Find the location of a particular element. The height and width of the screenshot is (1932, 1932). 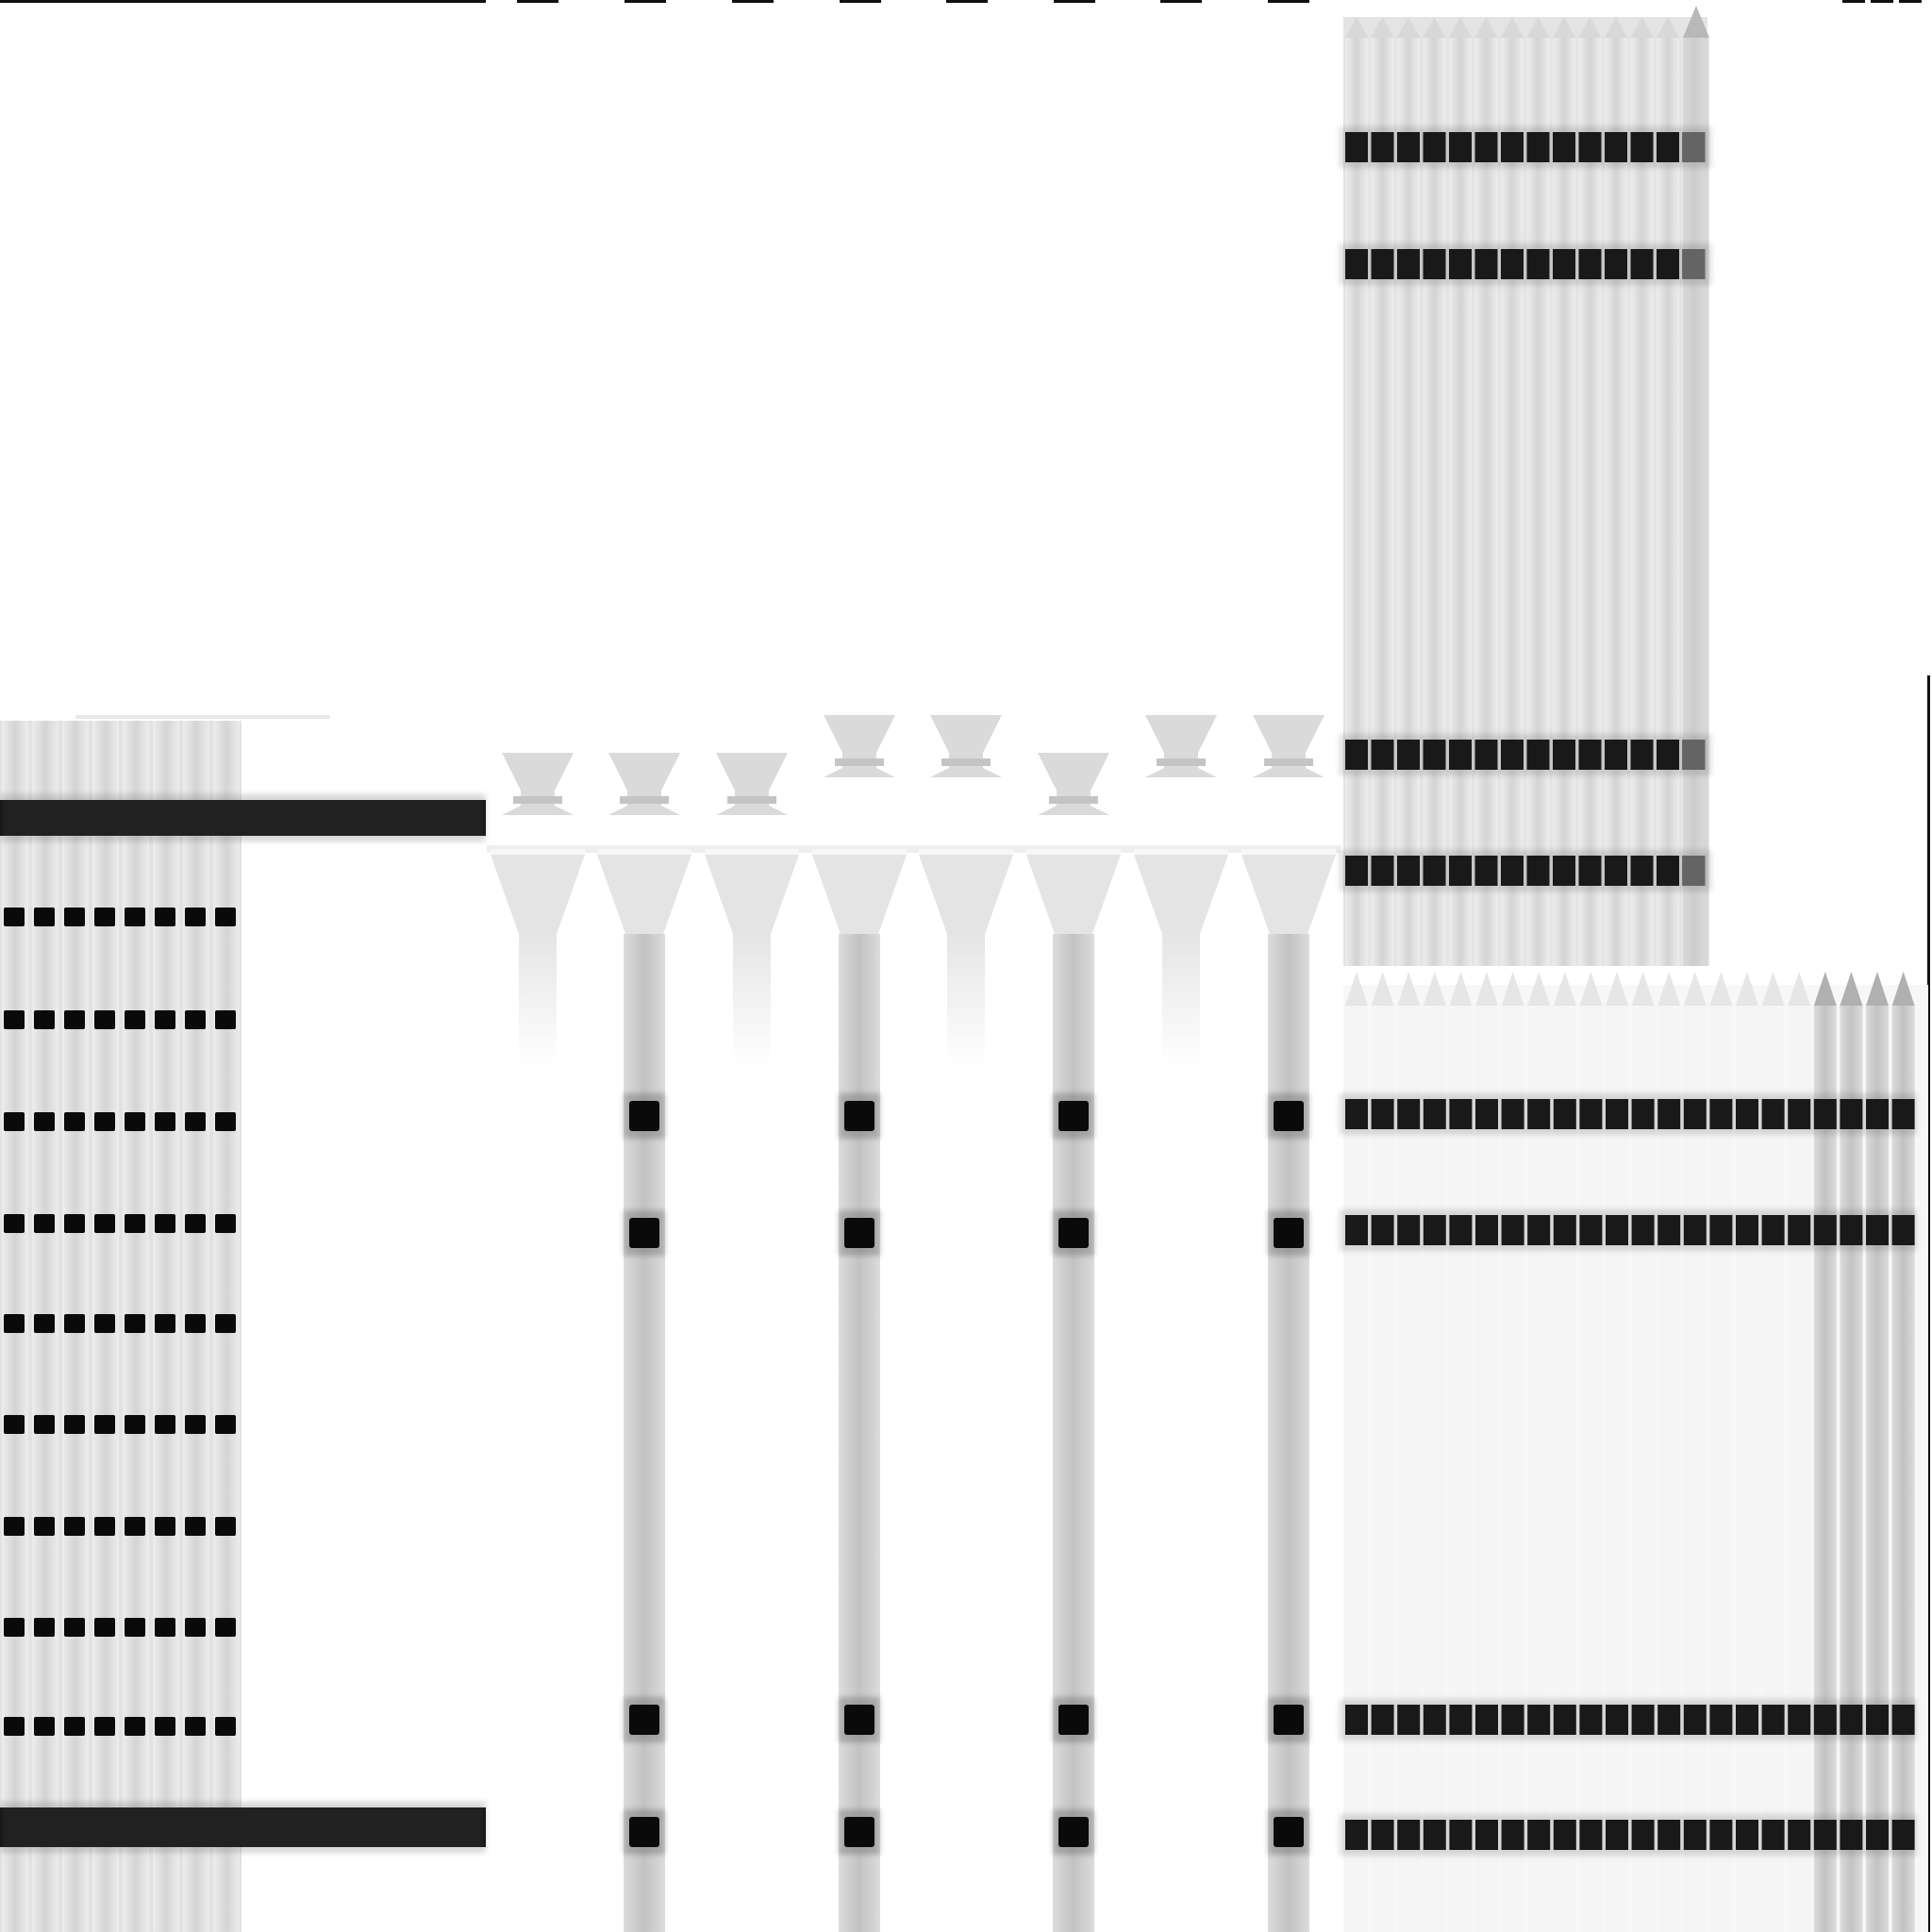

right-edge-line is located at coordinates (1929, 1304).